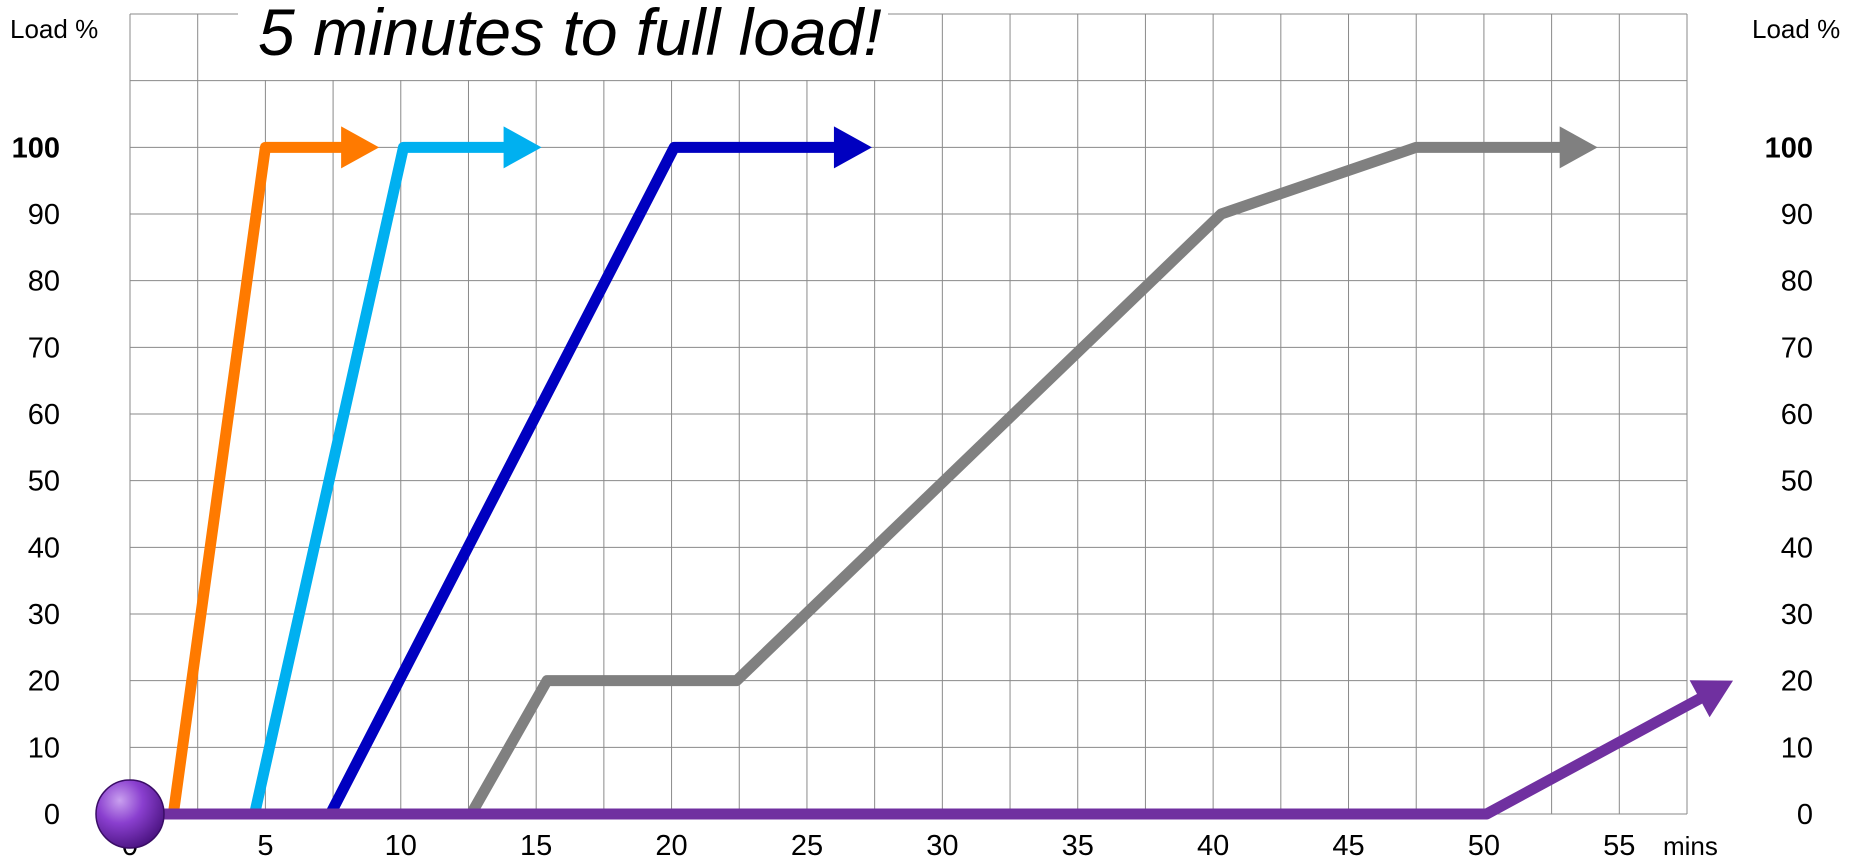 Image resolution: width=1872 pixels, height=856 pixels. What do you see at coordinates (1797, 482) in the screenshot?
I see `y-tick-label-right: 50` at bounding box center [1797, 482].